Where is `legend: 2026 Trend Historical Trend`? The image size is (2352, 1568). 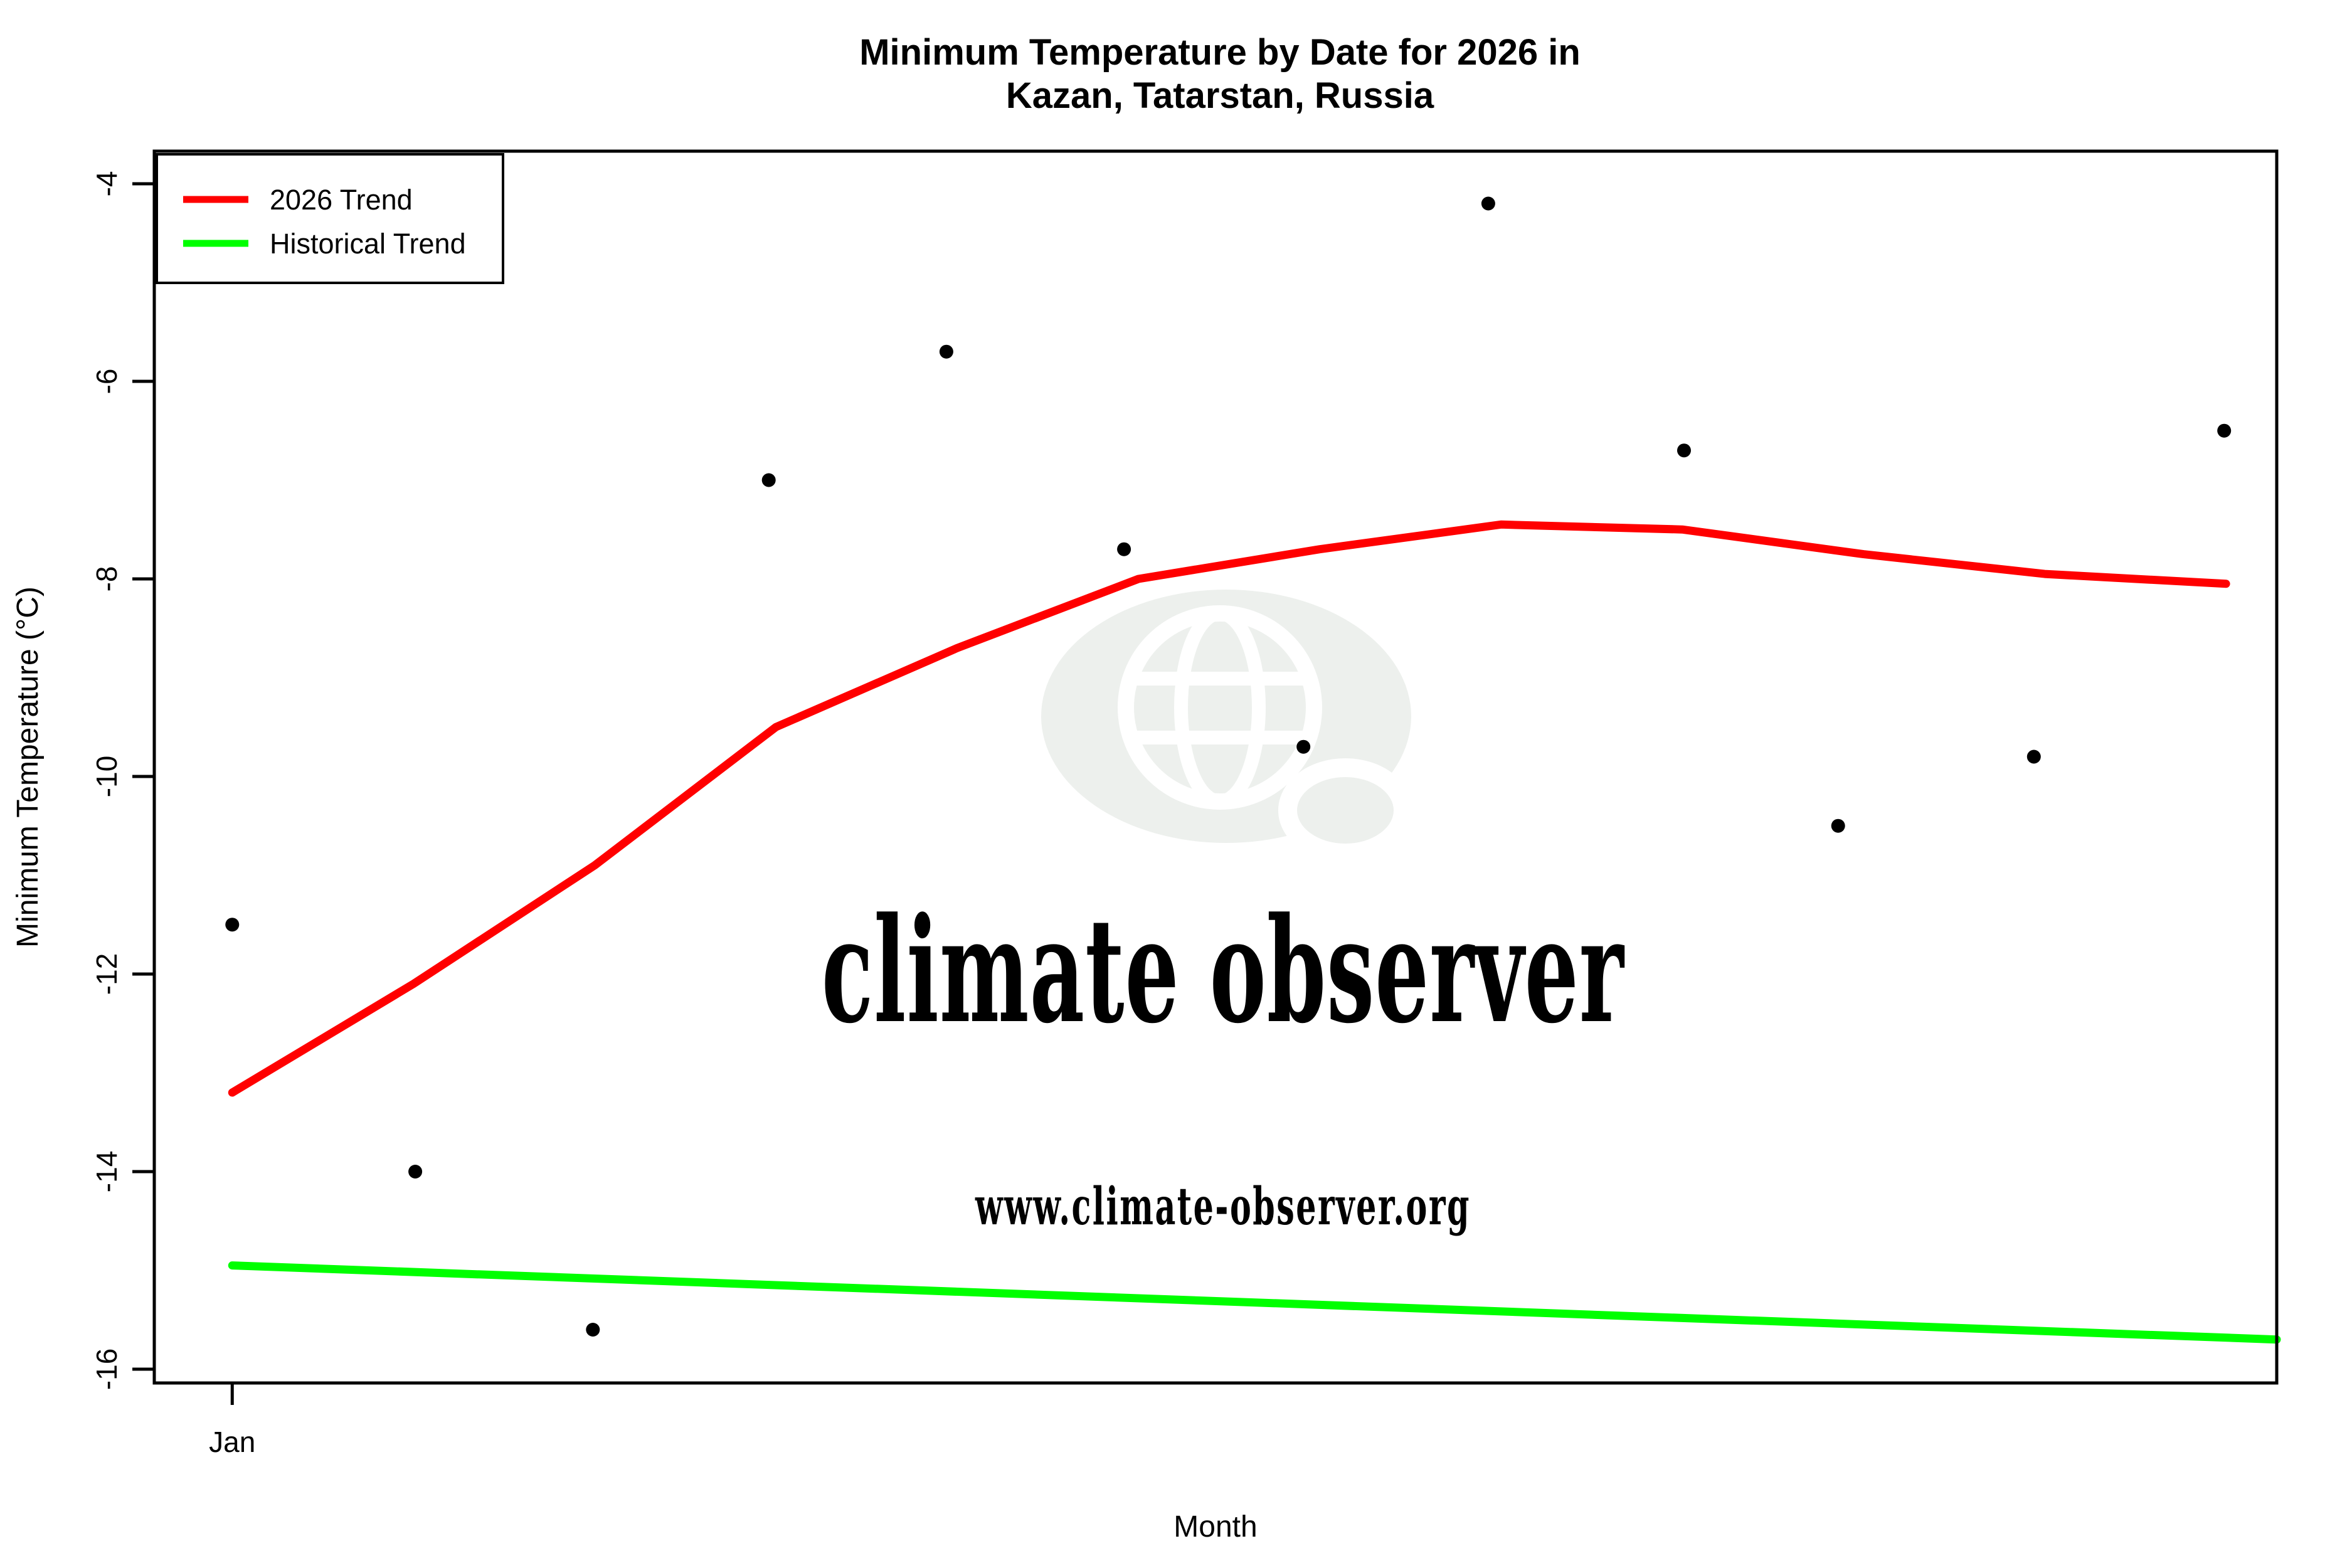 legend: 2026 Trend Historical Trend is located at coordinates (330, 219).